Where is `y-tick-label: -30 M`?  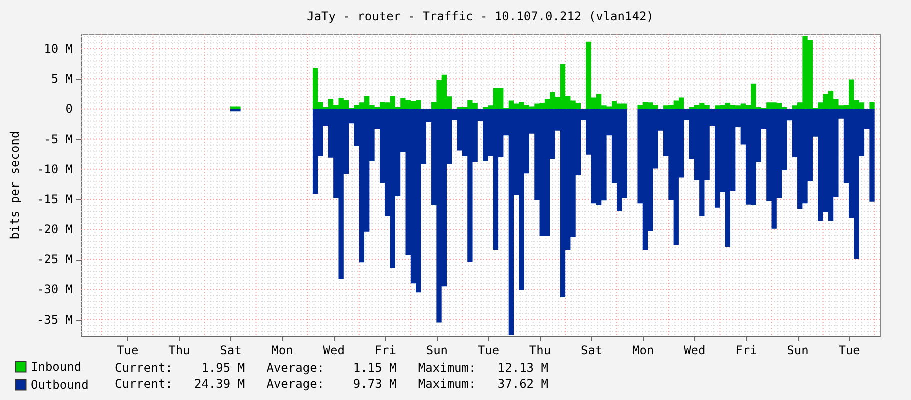 y-tick-label: -30 M is located at coordinates (54, 289).